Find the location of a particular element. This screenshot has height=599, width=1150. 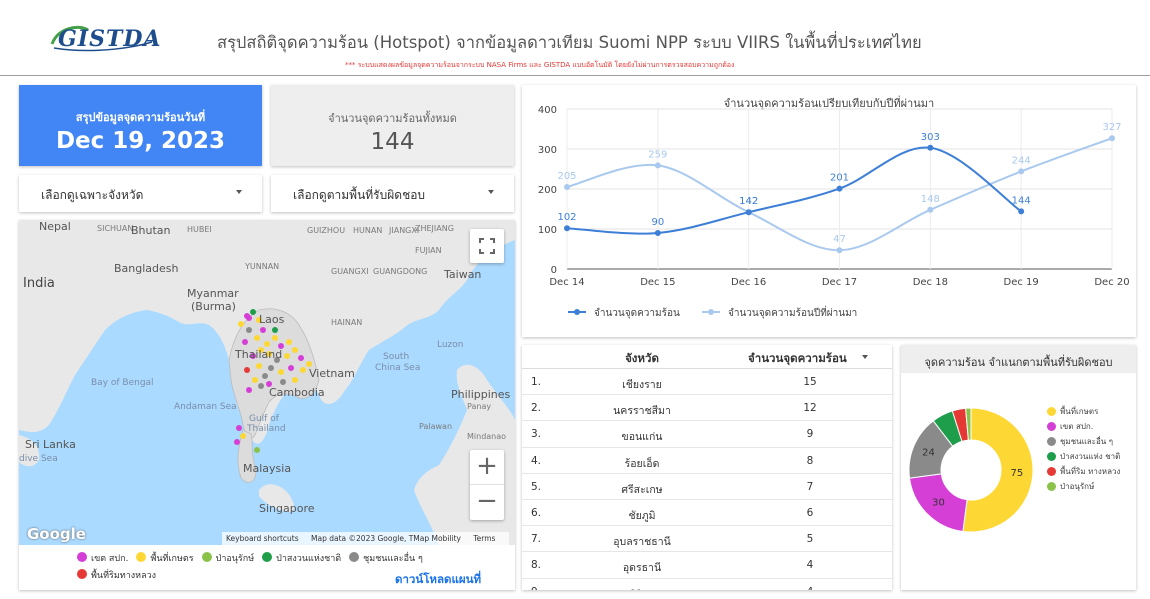

province-filter-label: เลือกดูเฉพาะจังหวัด is located at coordinates (92, 195).